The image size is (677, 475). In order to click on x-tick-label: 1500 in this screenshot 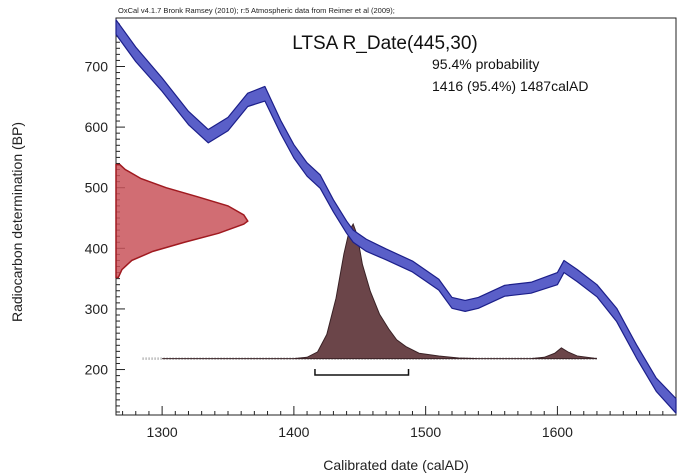, I will do `click(425, 432)`.